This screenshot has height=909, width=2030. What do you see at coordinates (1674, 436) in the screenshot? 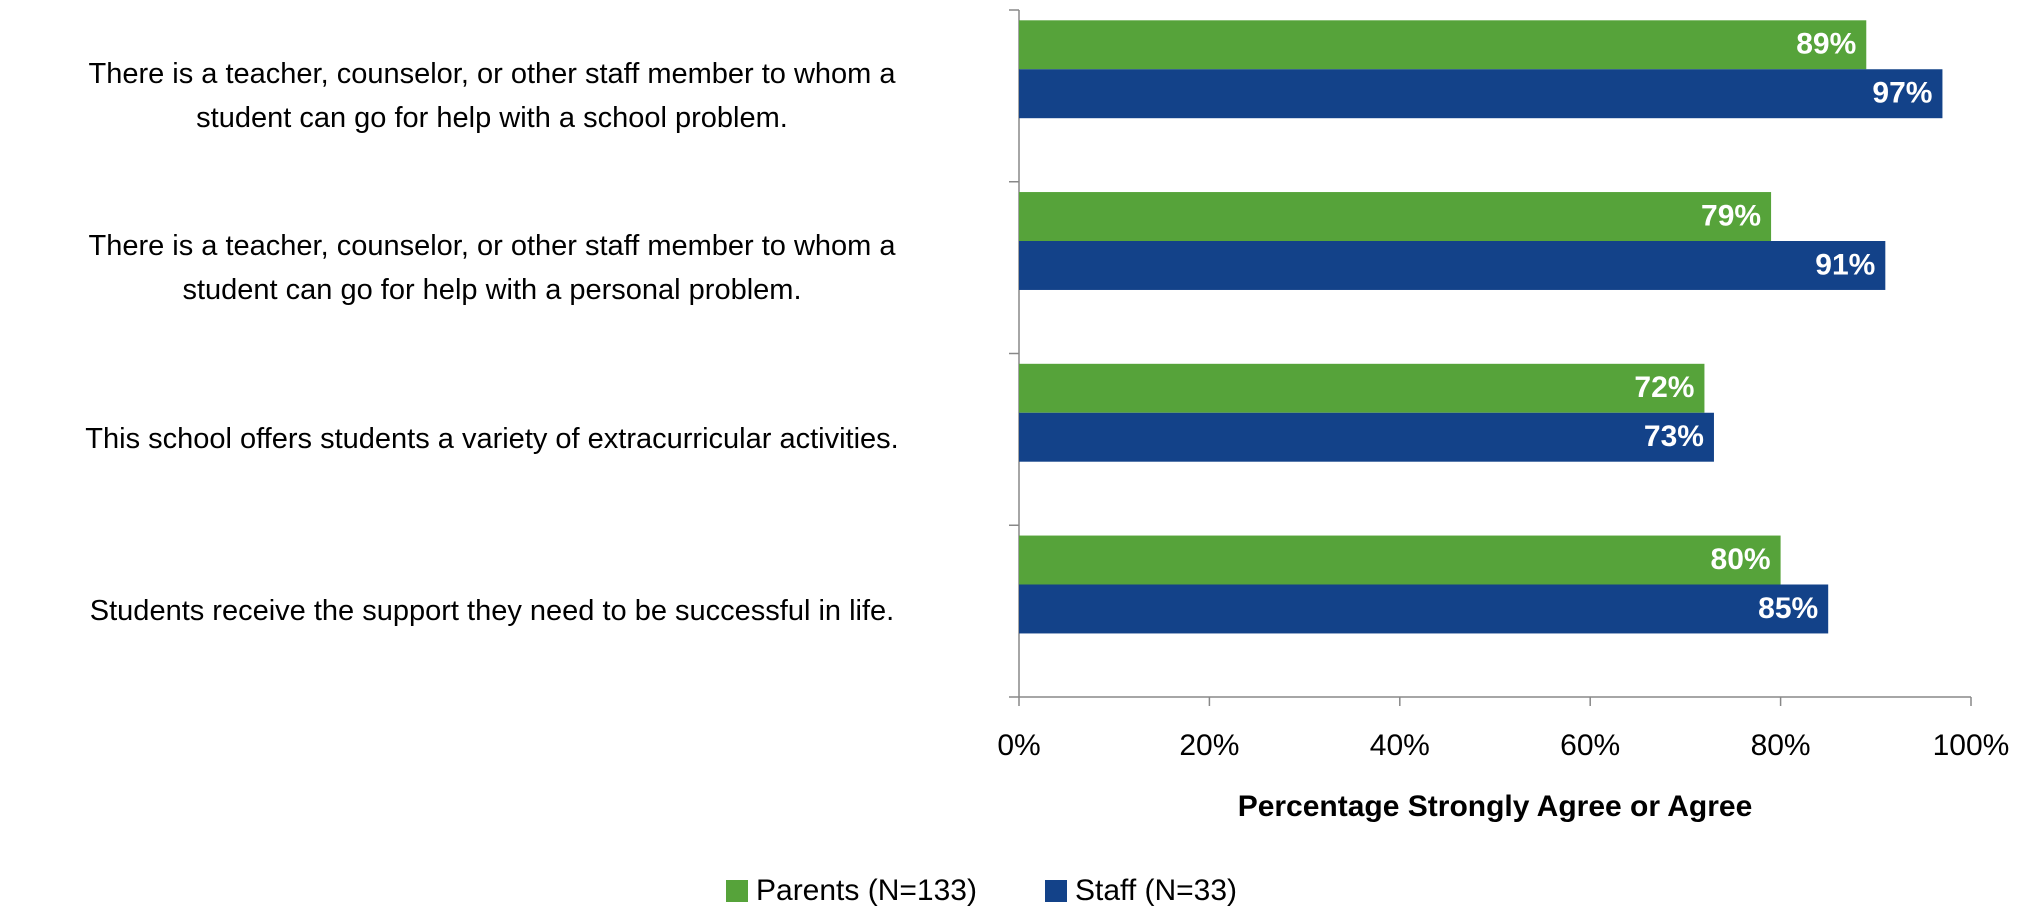
I see `data-label: 73%` at bounding box center [1674, 436].